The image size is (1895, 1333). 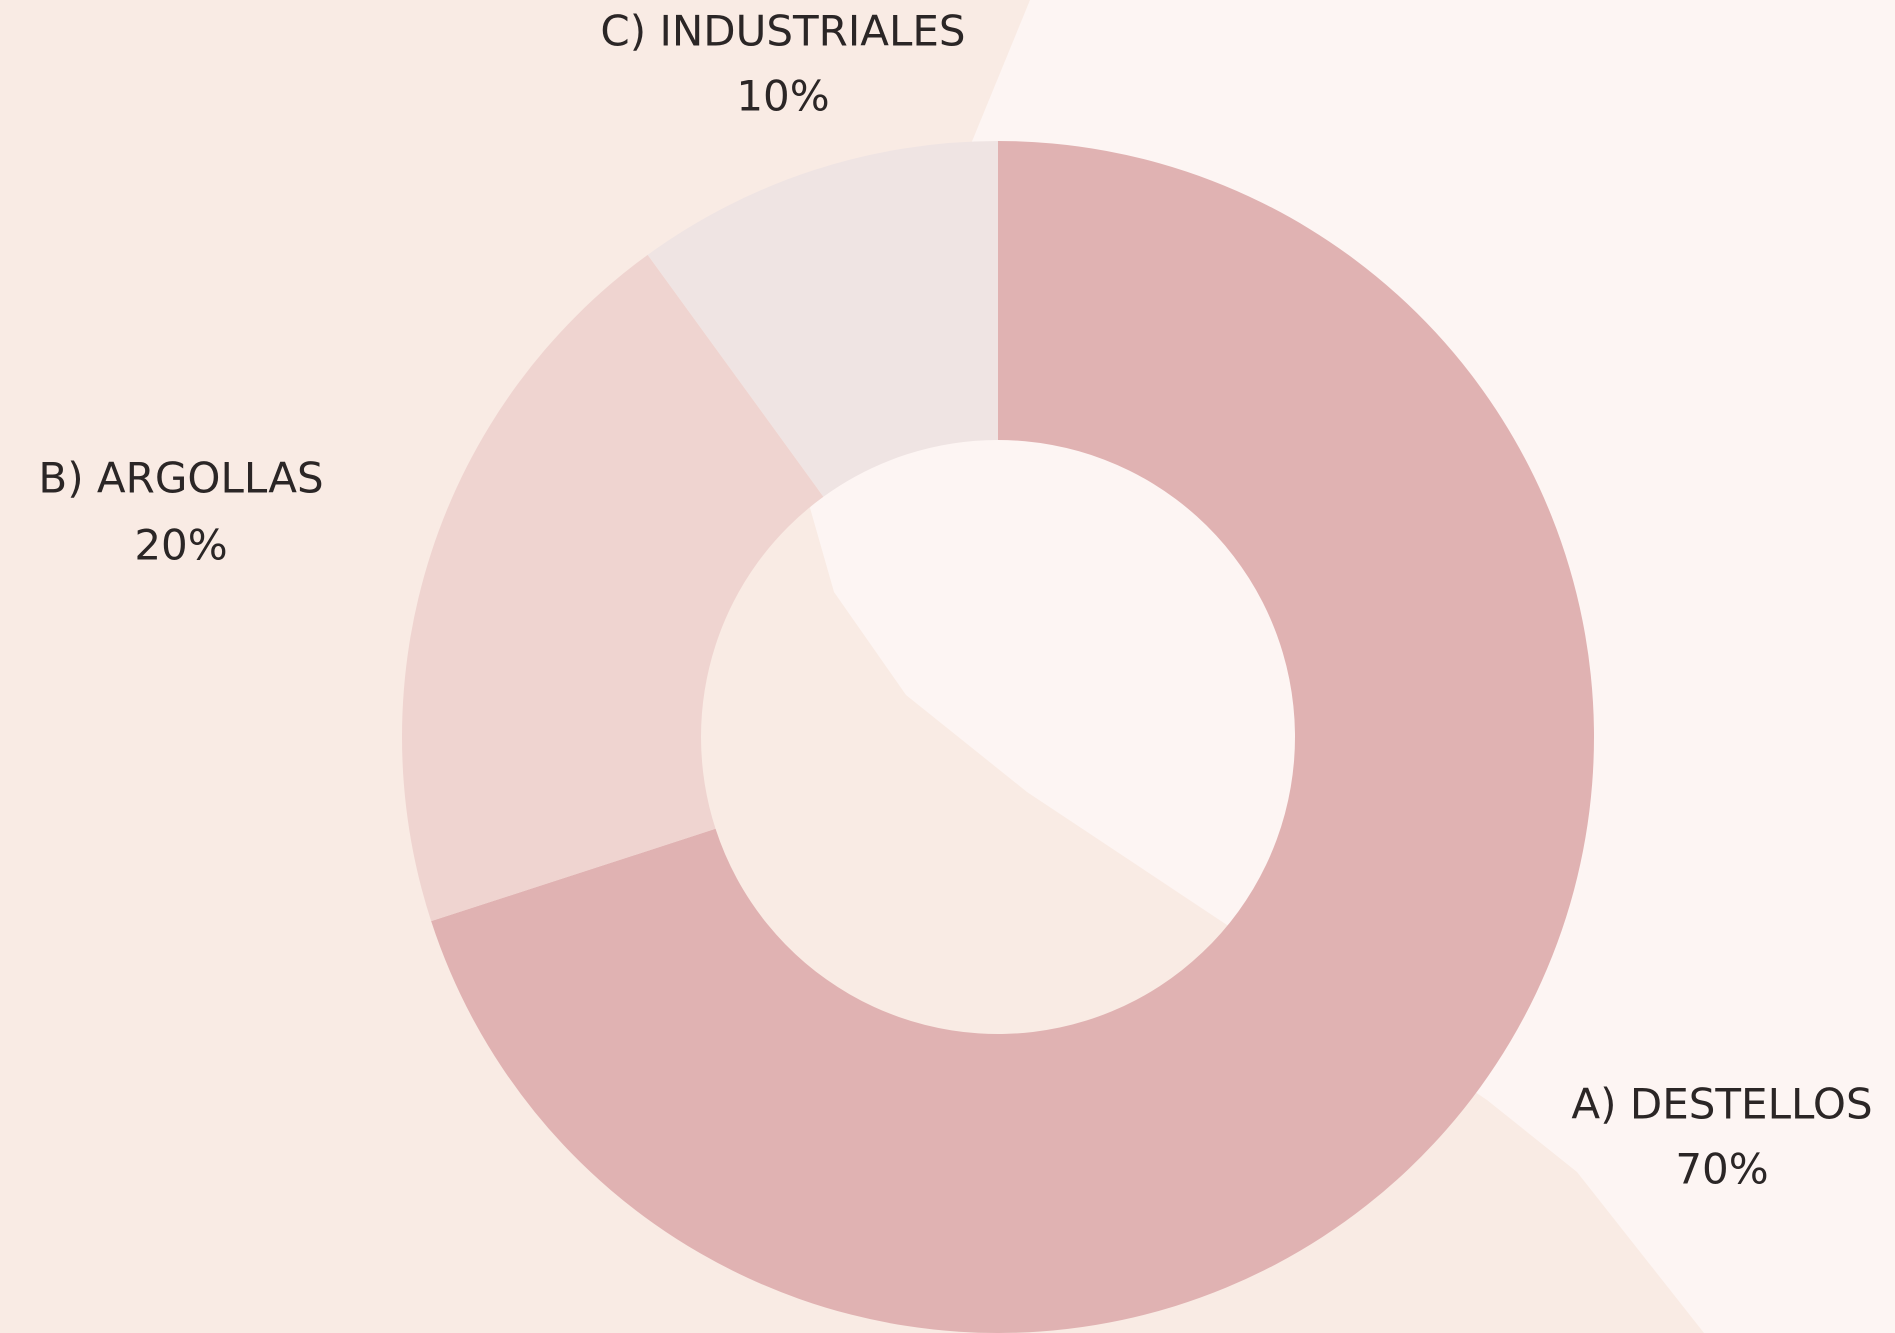 I want to click on slice-value-label: 20%, so click(x=180, y=545).